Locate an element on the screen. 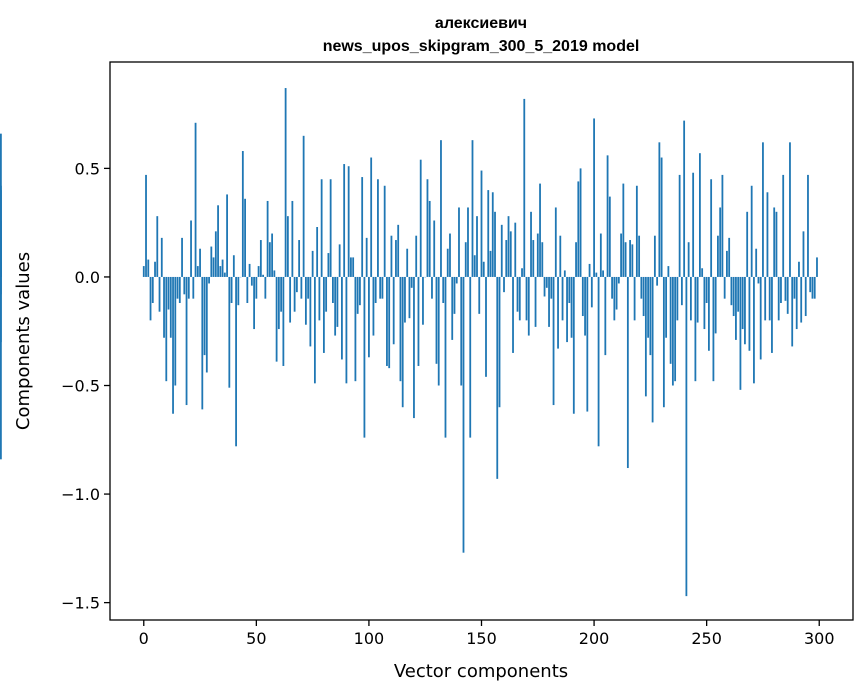 Image resolution: width=867 pixels, height=696 pixels. y-tick-label: −1.5 is located at coordinates (80, 603).